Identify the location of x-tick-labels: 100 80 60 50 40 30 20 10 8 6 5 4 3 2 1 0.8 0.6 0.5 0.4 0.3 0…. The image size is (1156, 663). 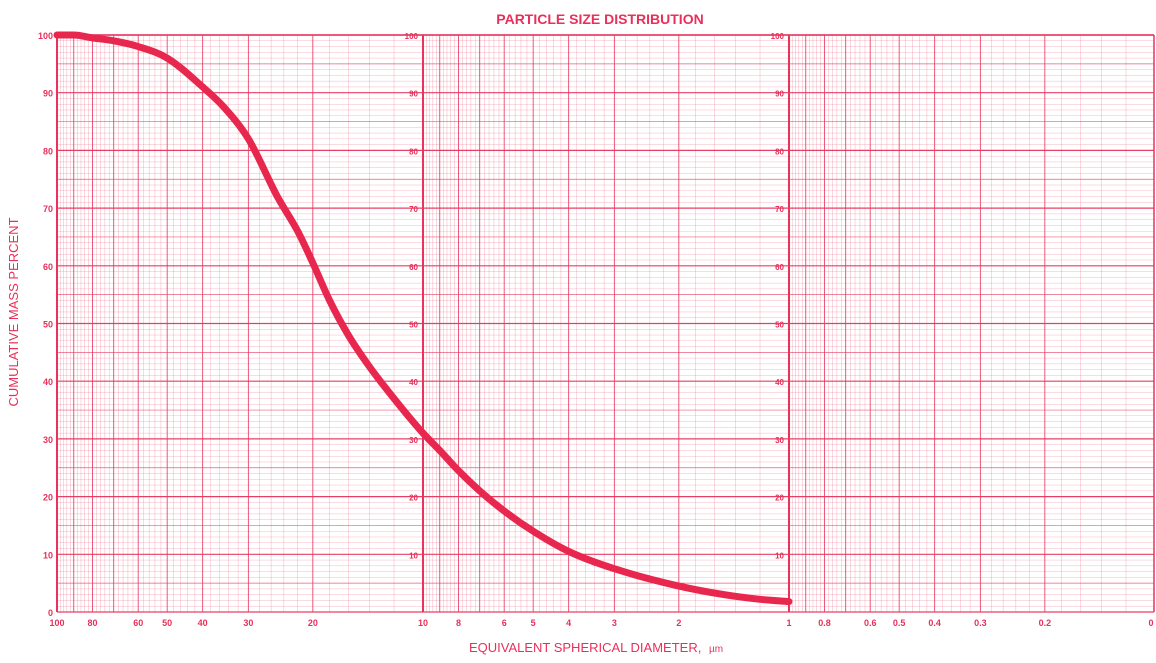
(601, 623).